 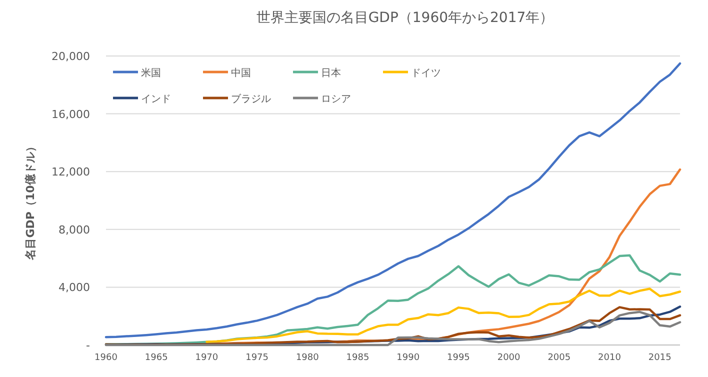 I want to click on chart-title: 世界主要国の名目GDP（1960年から2017年）, so click(x=405, y=18).